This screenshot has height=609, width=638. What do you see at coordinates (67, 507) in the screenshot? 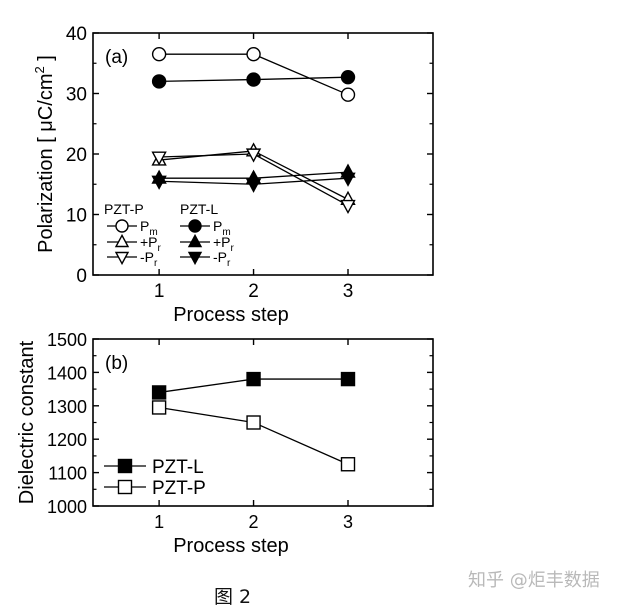
I see `y-tick-label: 1000` at bounding box center [67, 507].